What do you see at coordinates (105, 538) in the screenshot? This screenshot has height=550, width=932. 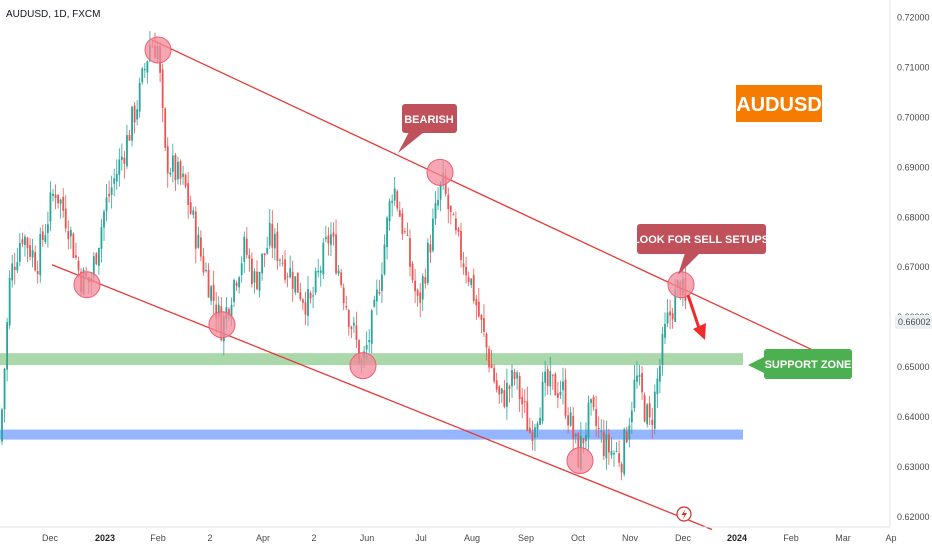 I see `time-tick-label: 2023` at bounding box center [105, 538].